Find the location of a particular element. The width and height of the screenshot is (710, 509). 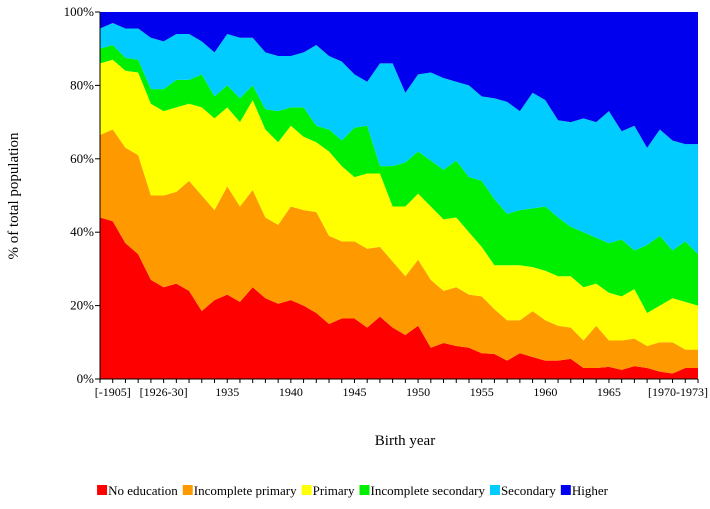

y-tick-label: 100% is located at coordinates (79, 11).